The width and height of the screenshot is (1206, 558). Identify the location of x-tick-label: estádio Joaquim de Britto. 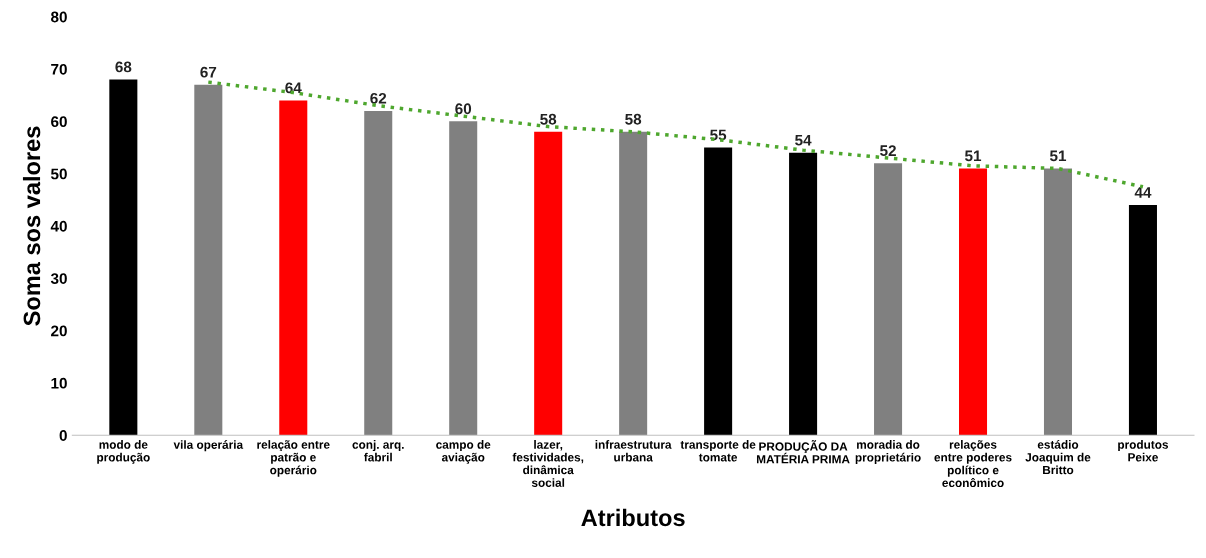
(1058, 457).